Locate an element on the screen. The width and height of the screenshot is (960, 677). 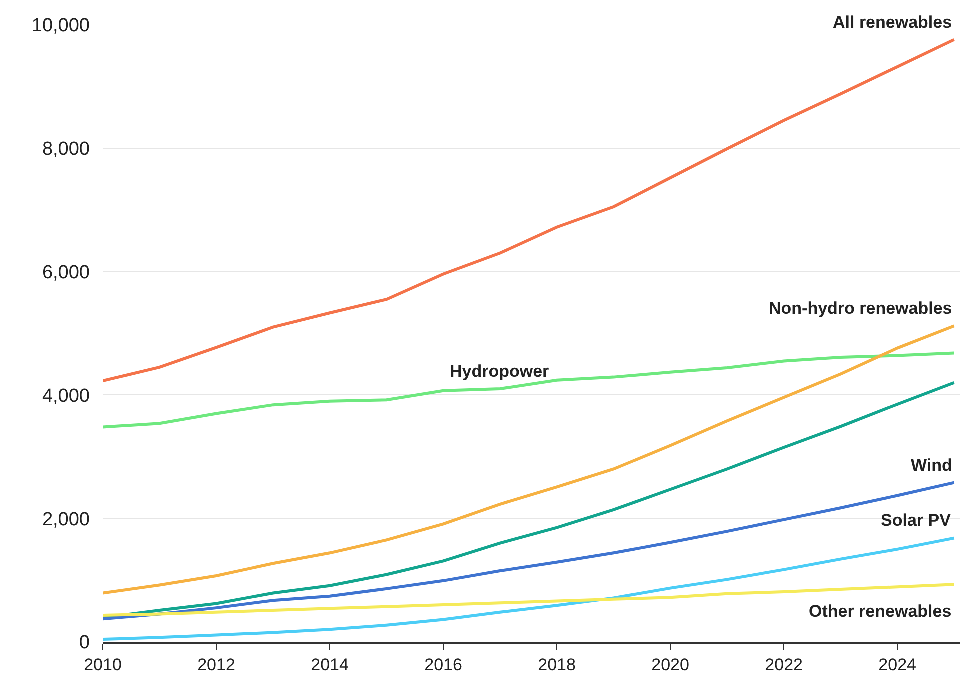
x-tick-label: 2014 is located at coordinates (330, 664).